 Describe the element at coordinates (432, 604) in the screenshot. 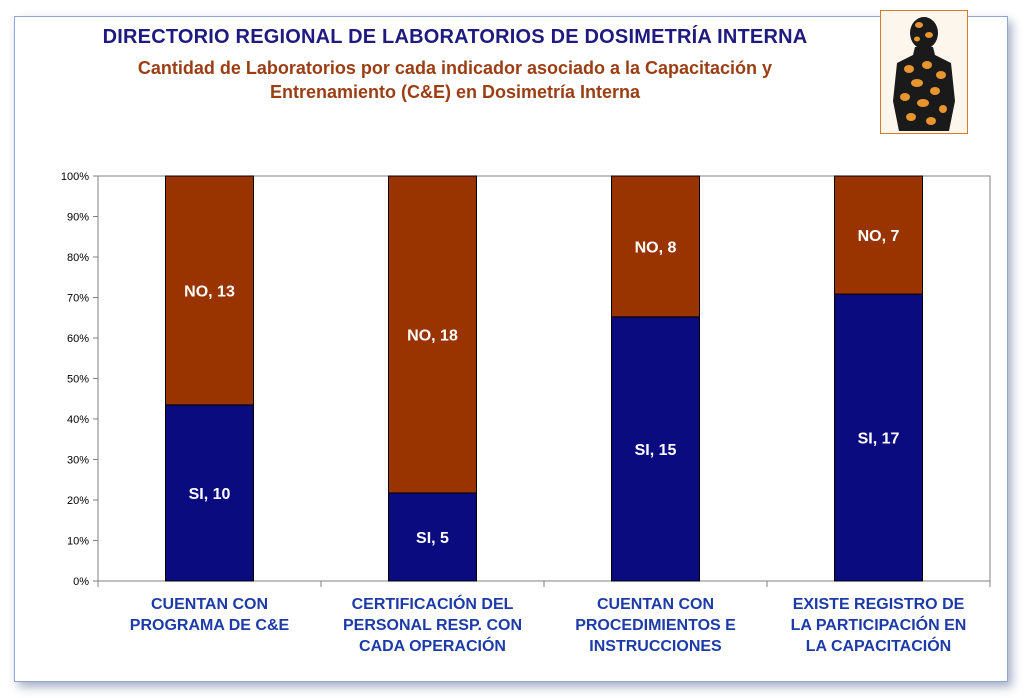

I see `x-category-label-line: CERTIFICACIÓN DEL` at that location.